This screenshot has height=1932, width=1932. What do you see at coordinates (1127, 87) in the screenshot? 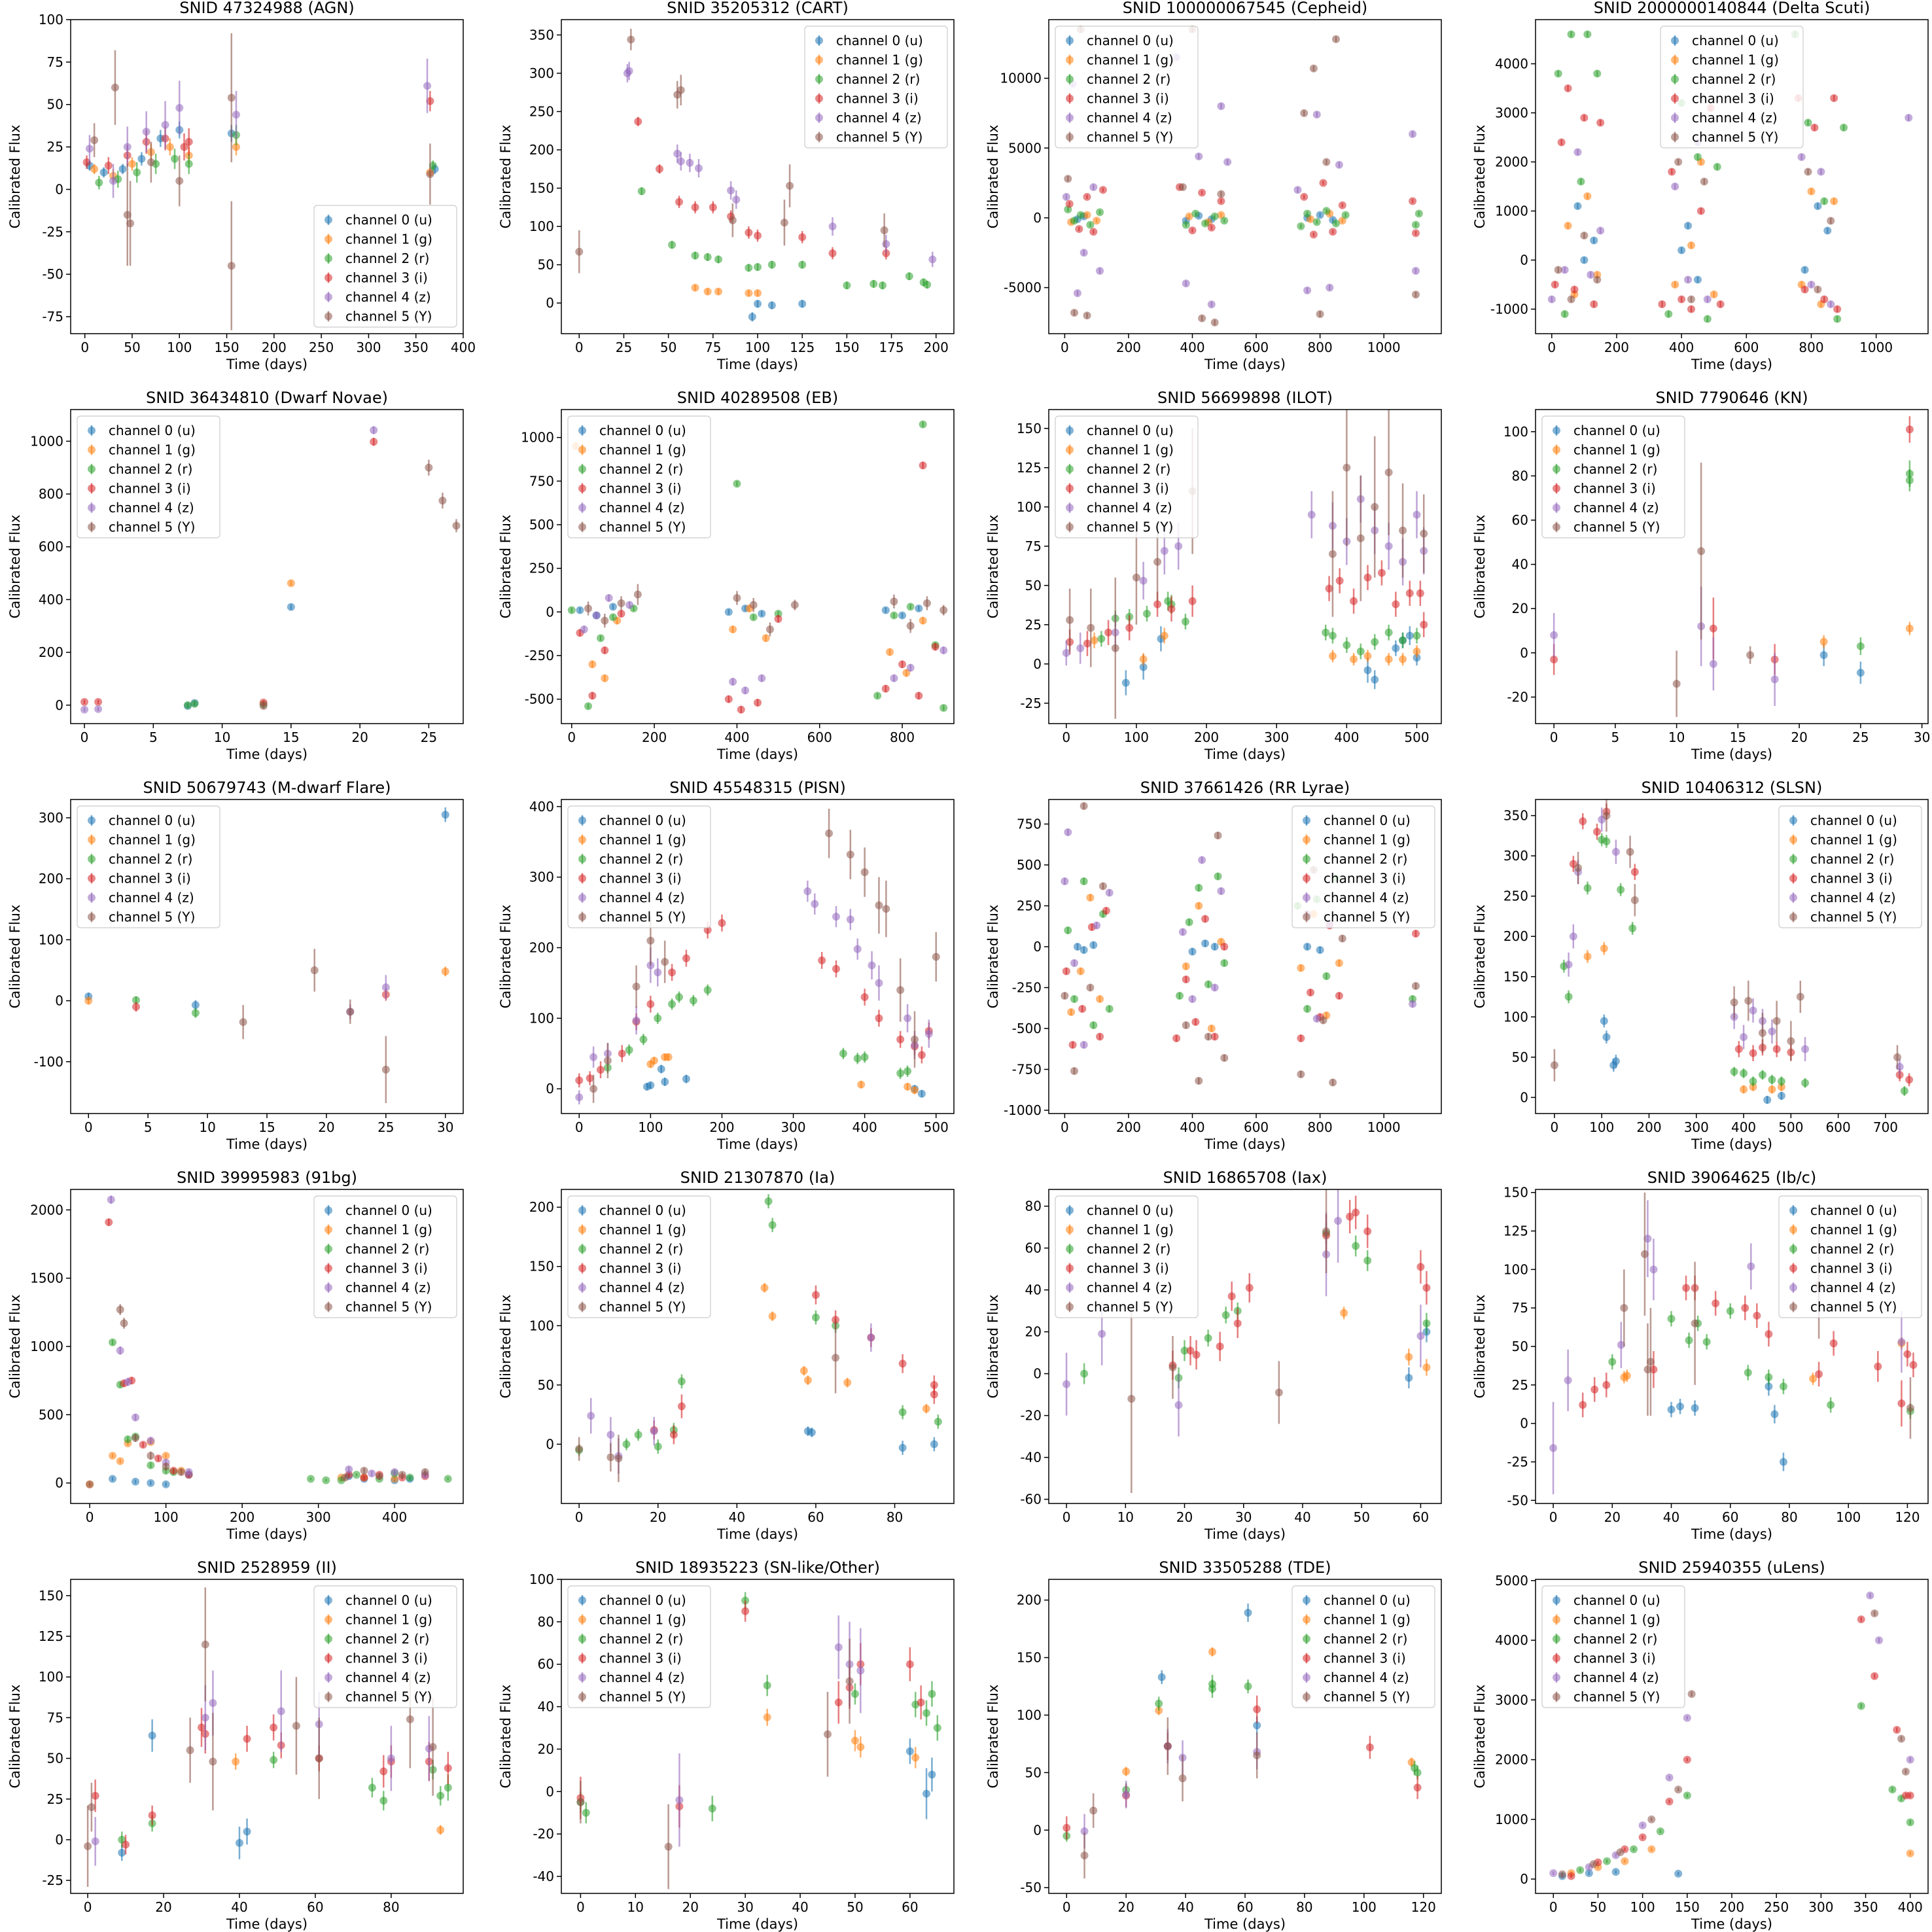
I see `legend-frame` at bounding box center [1127, 87].